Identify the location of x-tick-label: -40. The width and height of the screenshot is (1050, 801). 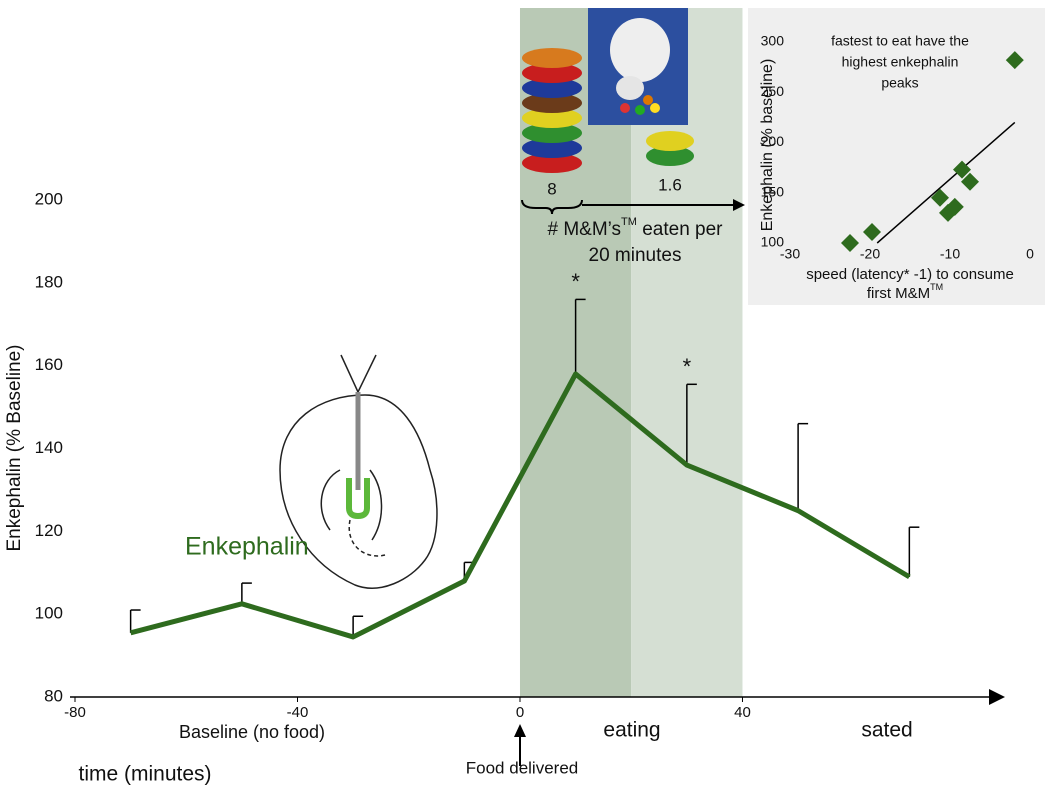
(298, 712).